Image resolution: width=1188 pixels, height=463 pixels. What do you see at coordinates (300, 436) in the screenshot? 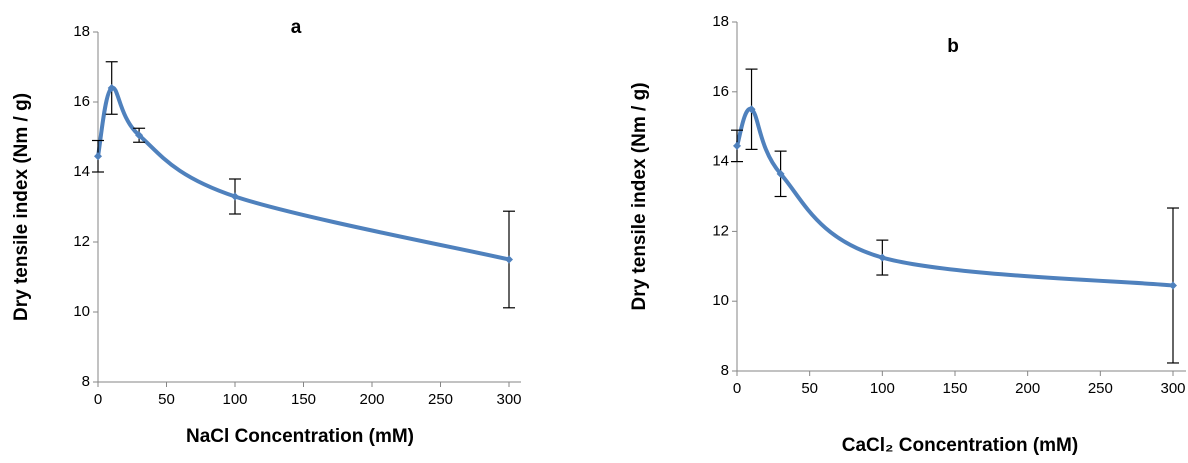
I see `x-axis-label: NaCl Concentration (mM)` at bounding box center [300, 436].